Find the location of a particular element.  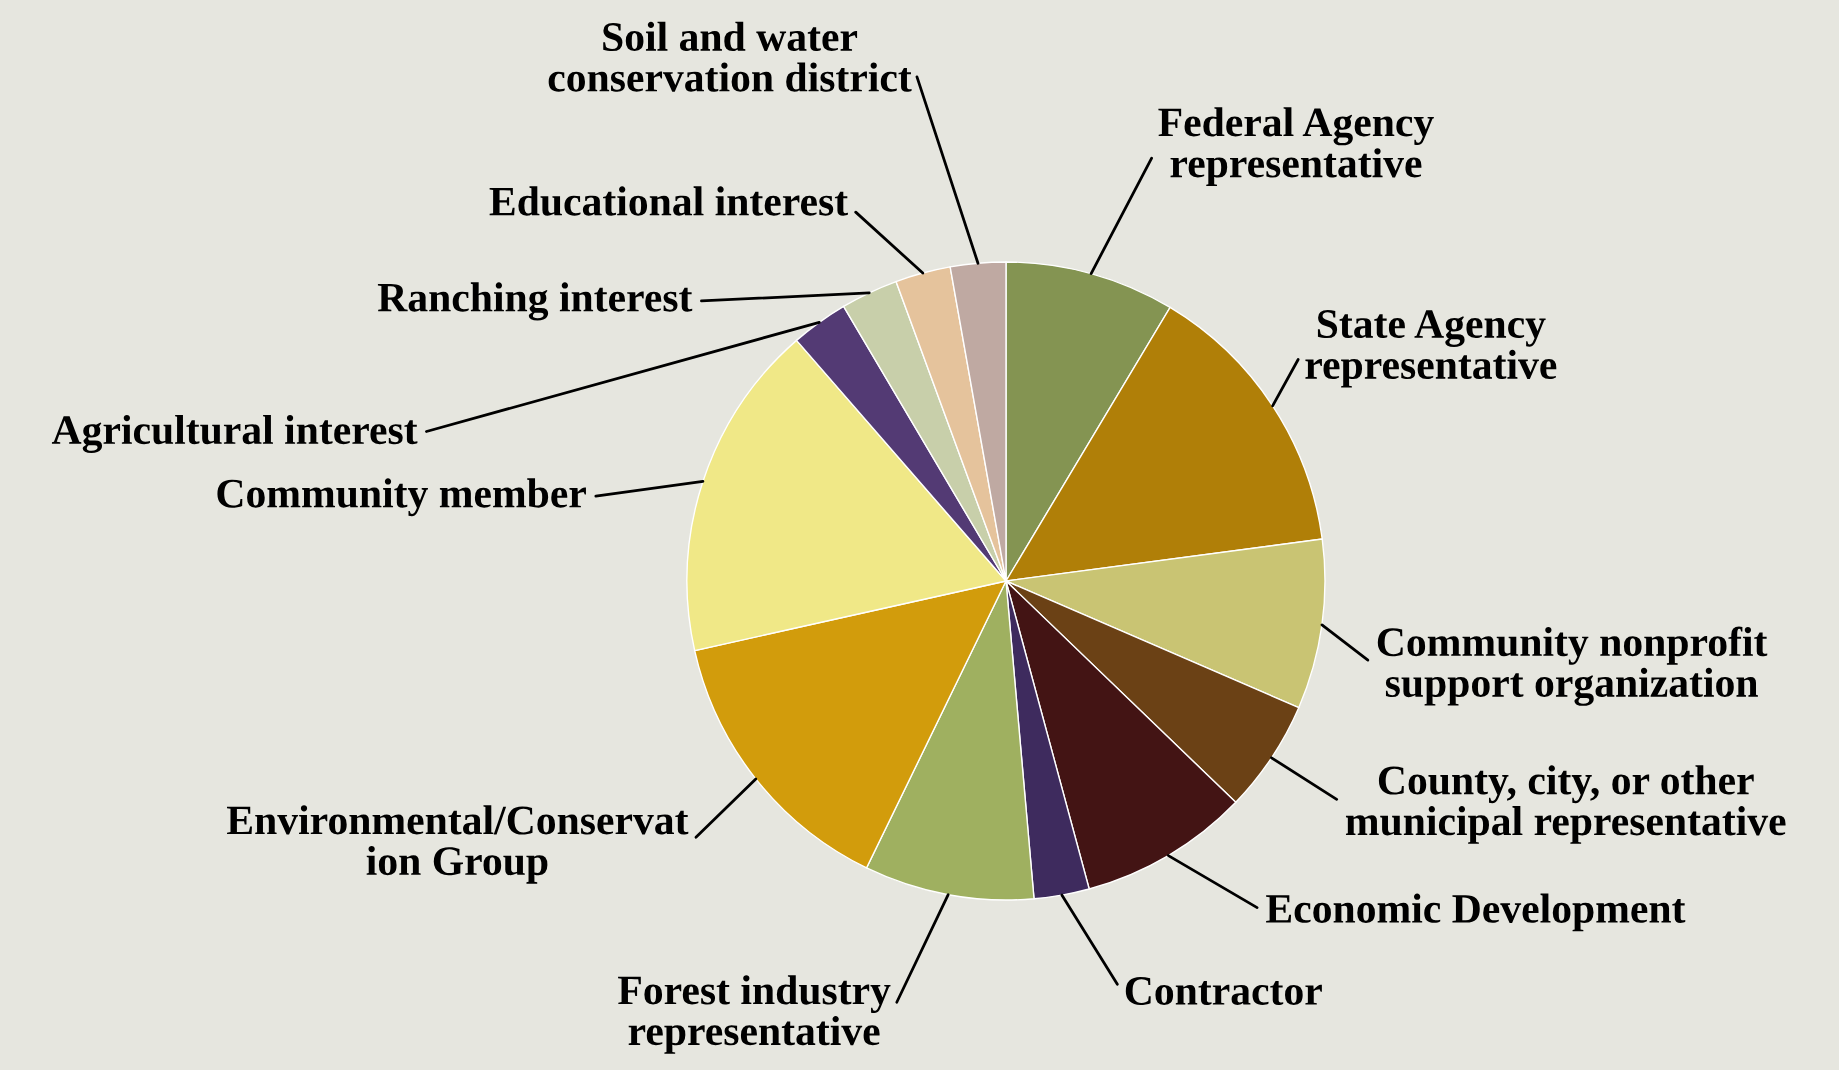

slice-label: Economic Development is located at coordinates (1476, 912).